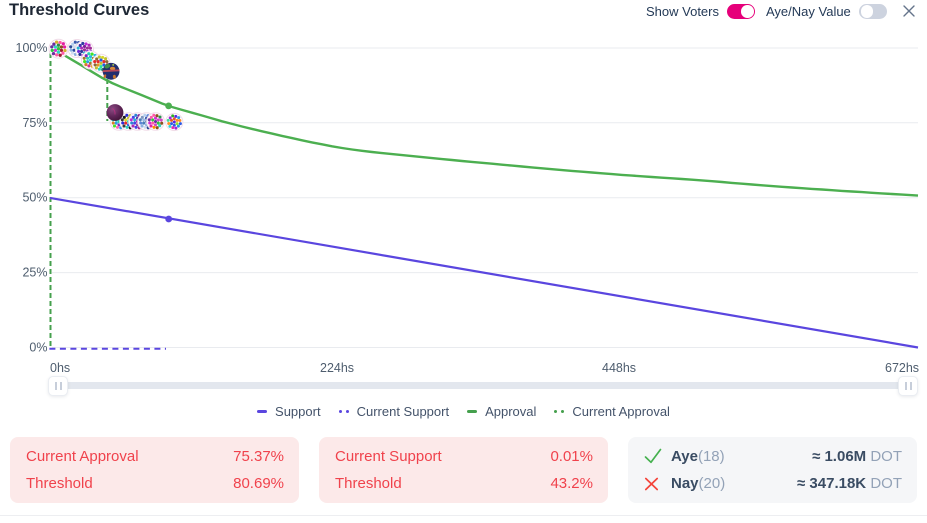  Describe the element at coordinates (34, 198) in the screenshot. I see `svg-text: 50%` at that location.